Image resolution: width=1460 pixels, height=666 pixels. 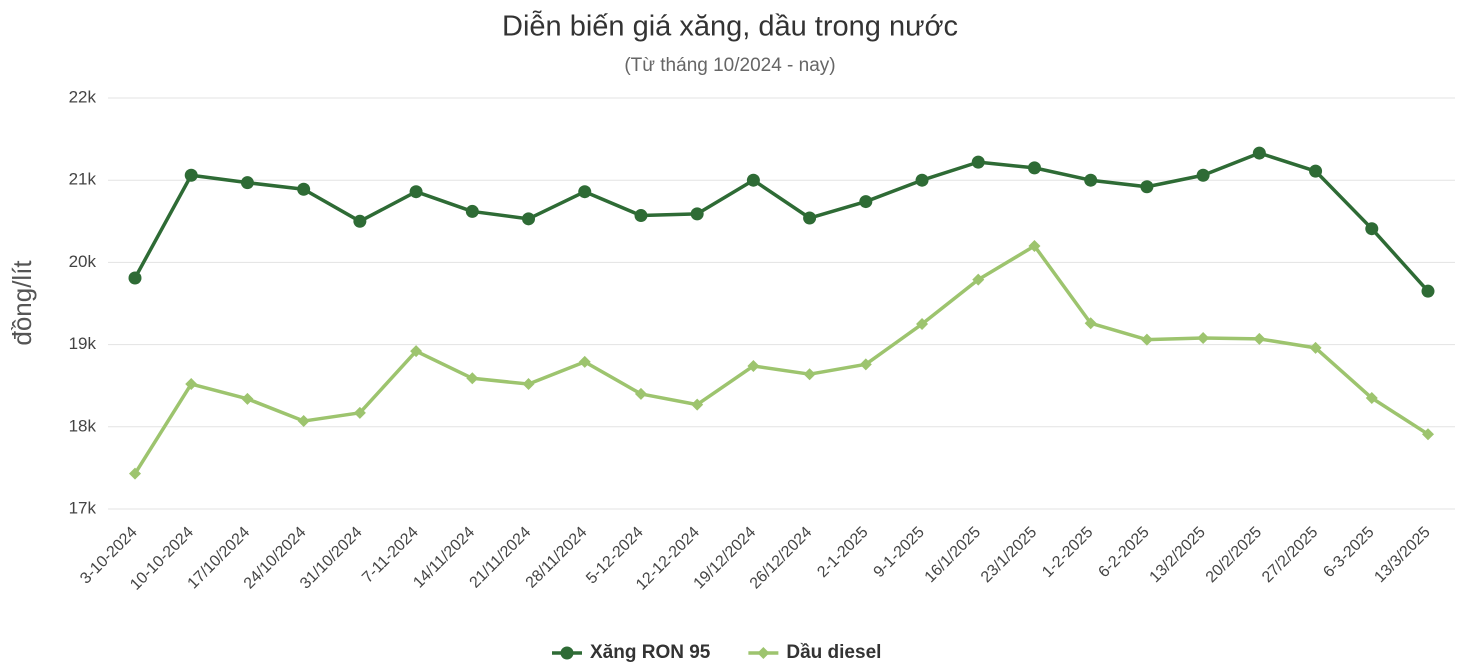 I want to click on y-tick-label: 18k, so click(x=83, y=425).